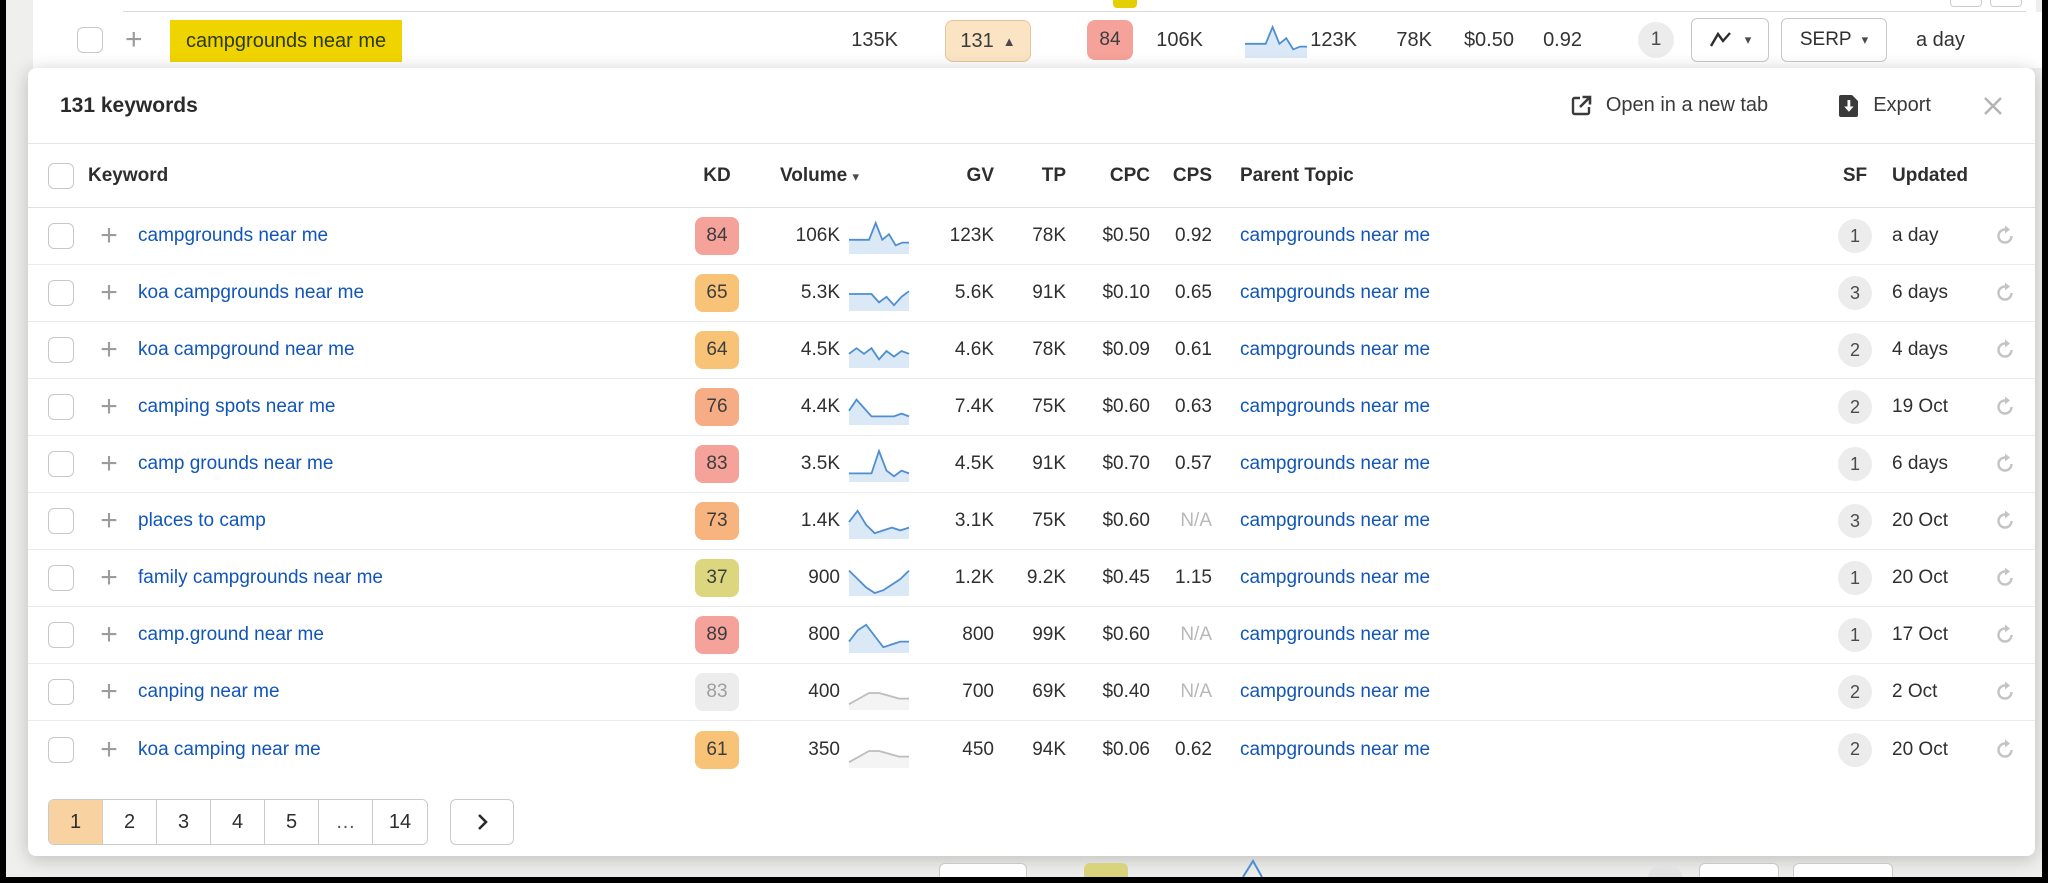  What do you see at coordinates (1297, 175) in the screenshot?
I see `col-header-parent-topic: Parent Topic` at bounding box center [1297, 175].